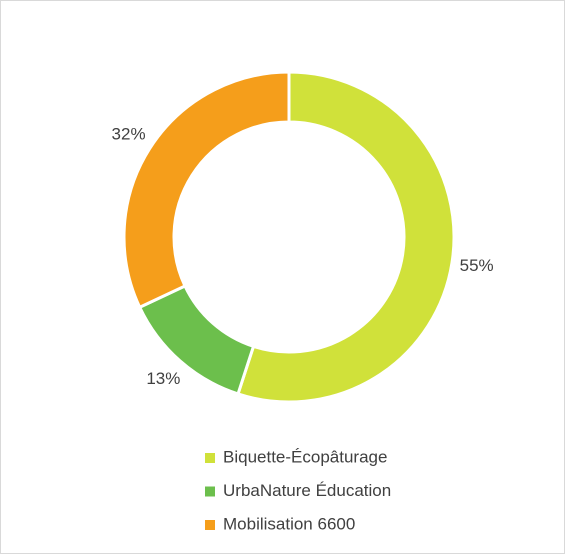 The height and width of the screenshot is (554, 565). I want to click on data-label: 55%, so click(477, 265).